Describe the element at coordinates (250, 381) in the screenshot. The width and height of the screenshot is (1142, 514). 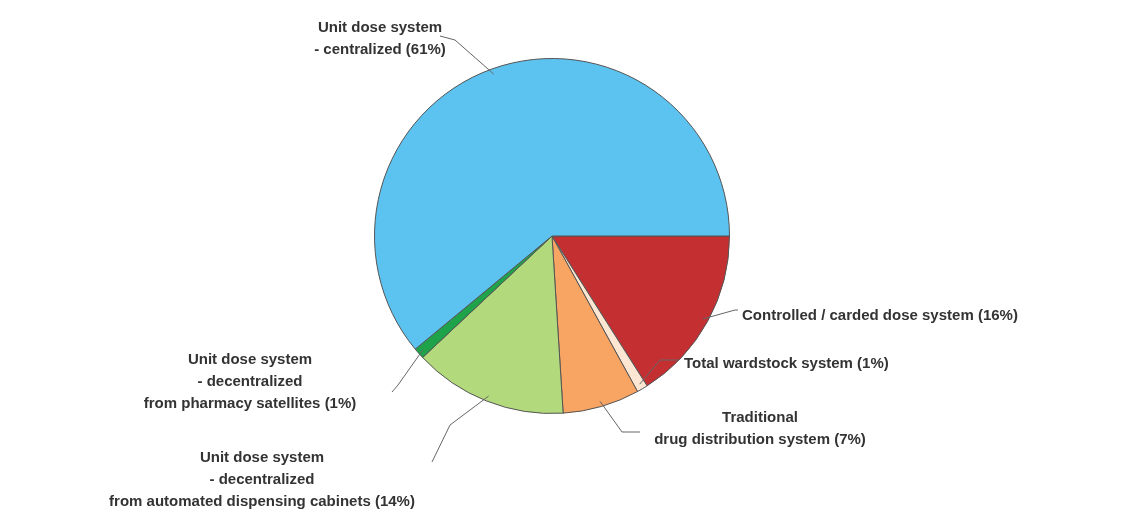
I see `slice-label: Unit dose system - decentralized from pharmacy satellites (1%)` at that location.